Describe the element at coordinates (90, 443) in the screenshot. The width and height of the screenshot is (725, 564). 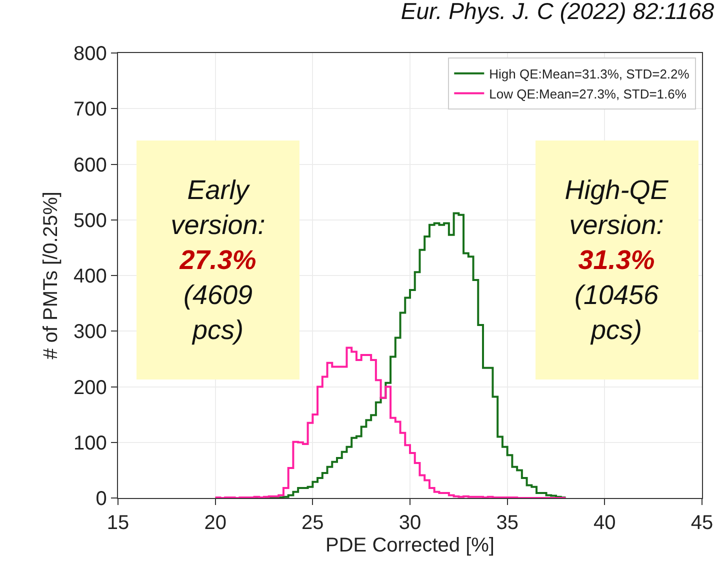
I see `y-tick-label: 100` at that location.